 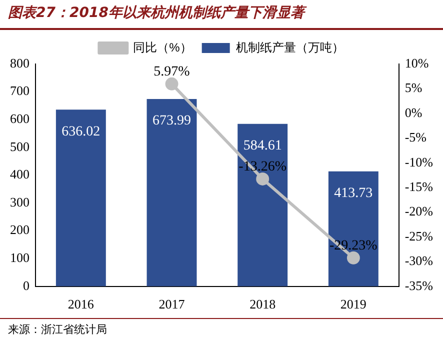 I want to click on y-tick-label: 800, so click(x=20, y=62).